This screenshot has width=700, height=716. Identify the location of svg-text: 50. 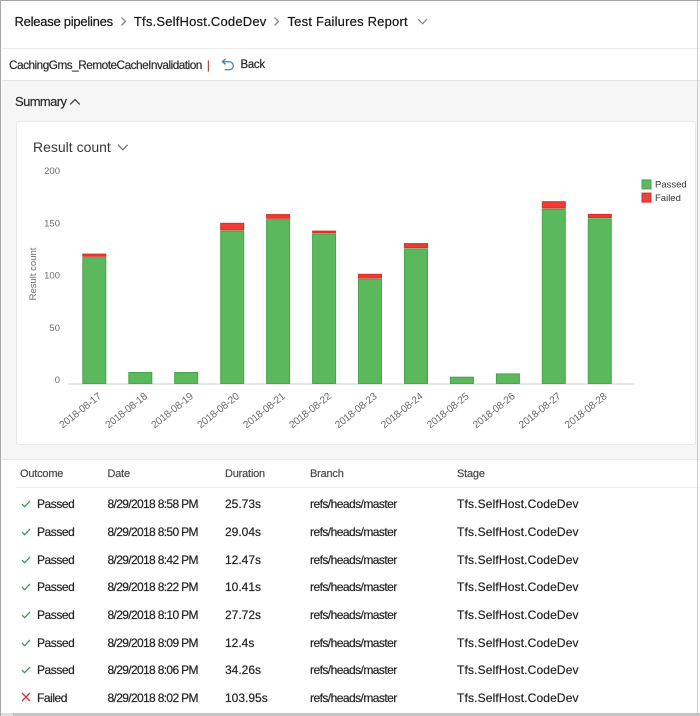
(54, 328).